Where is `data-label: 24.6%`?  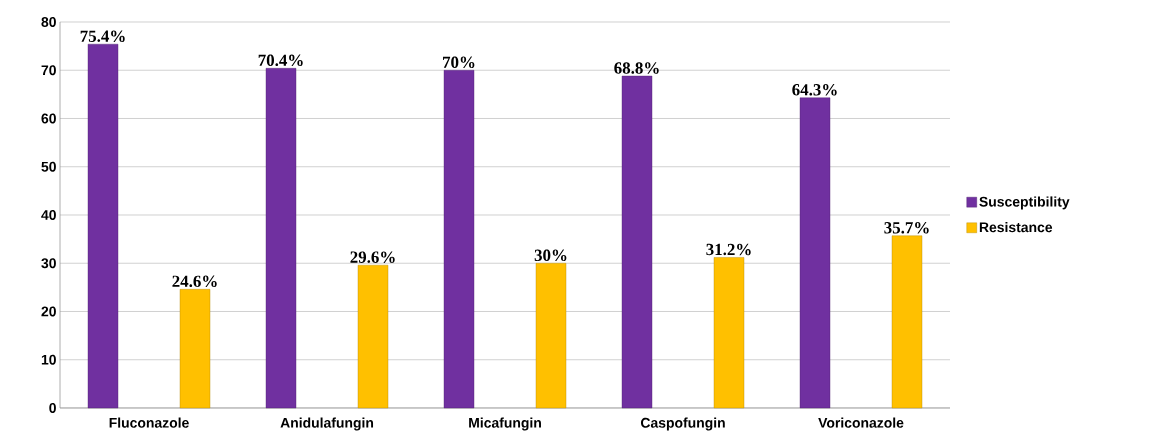 data-label: 24.6% is located at coordinates (194, 281).